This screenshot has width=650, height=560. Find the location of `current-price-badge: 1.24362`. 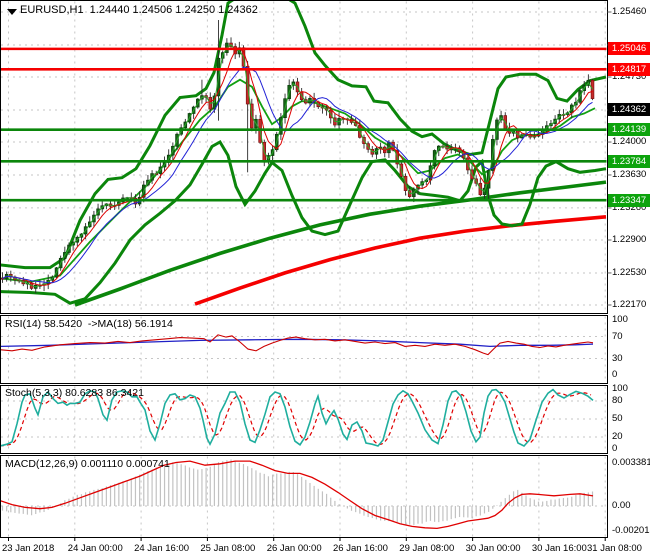

current-price-badge: 1.24362 is located at coordinates (629, 110).